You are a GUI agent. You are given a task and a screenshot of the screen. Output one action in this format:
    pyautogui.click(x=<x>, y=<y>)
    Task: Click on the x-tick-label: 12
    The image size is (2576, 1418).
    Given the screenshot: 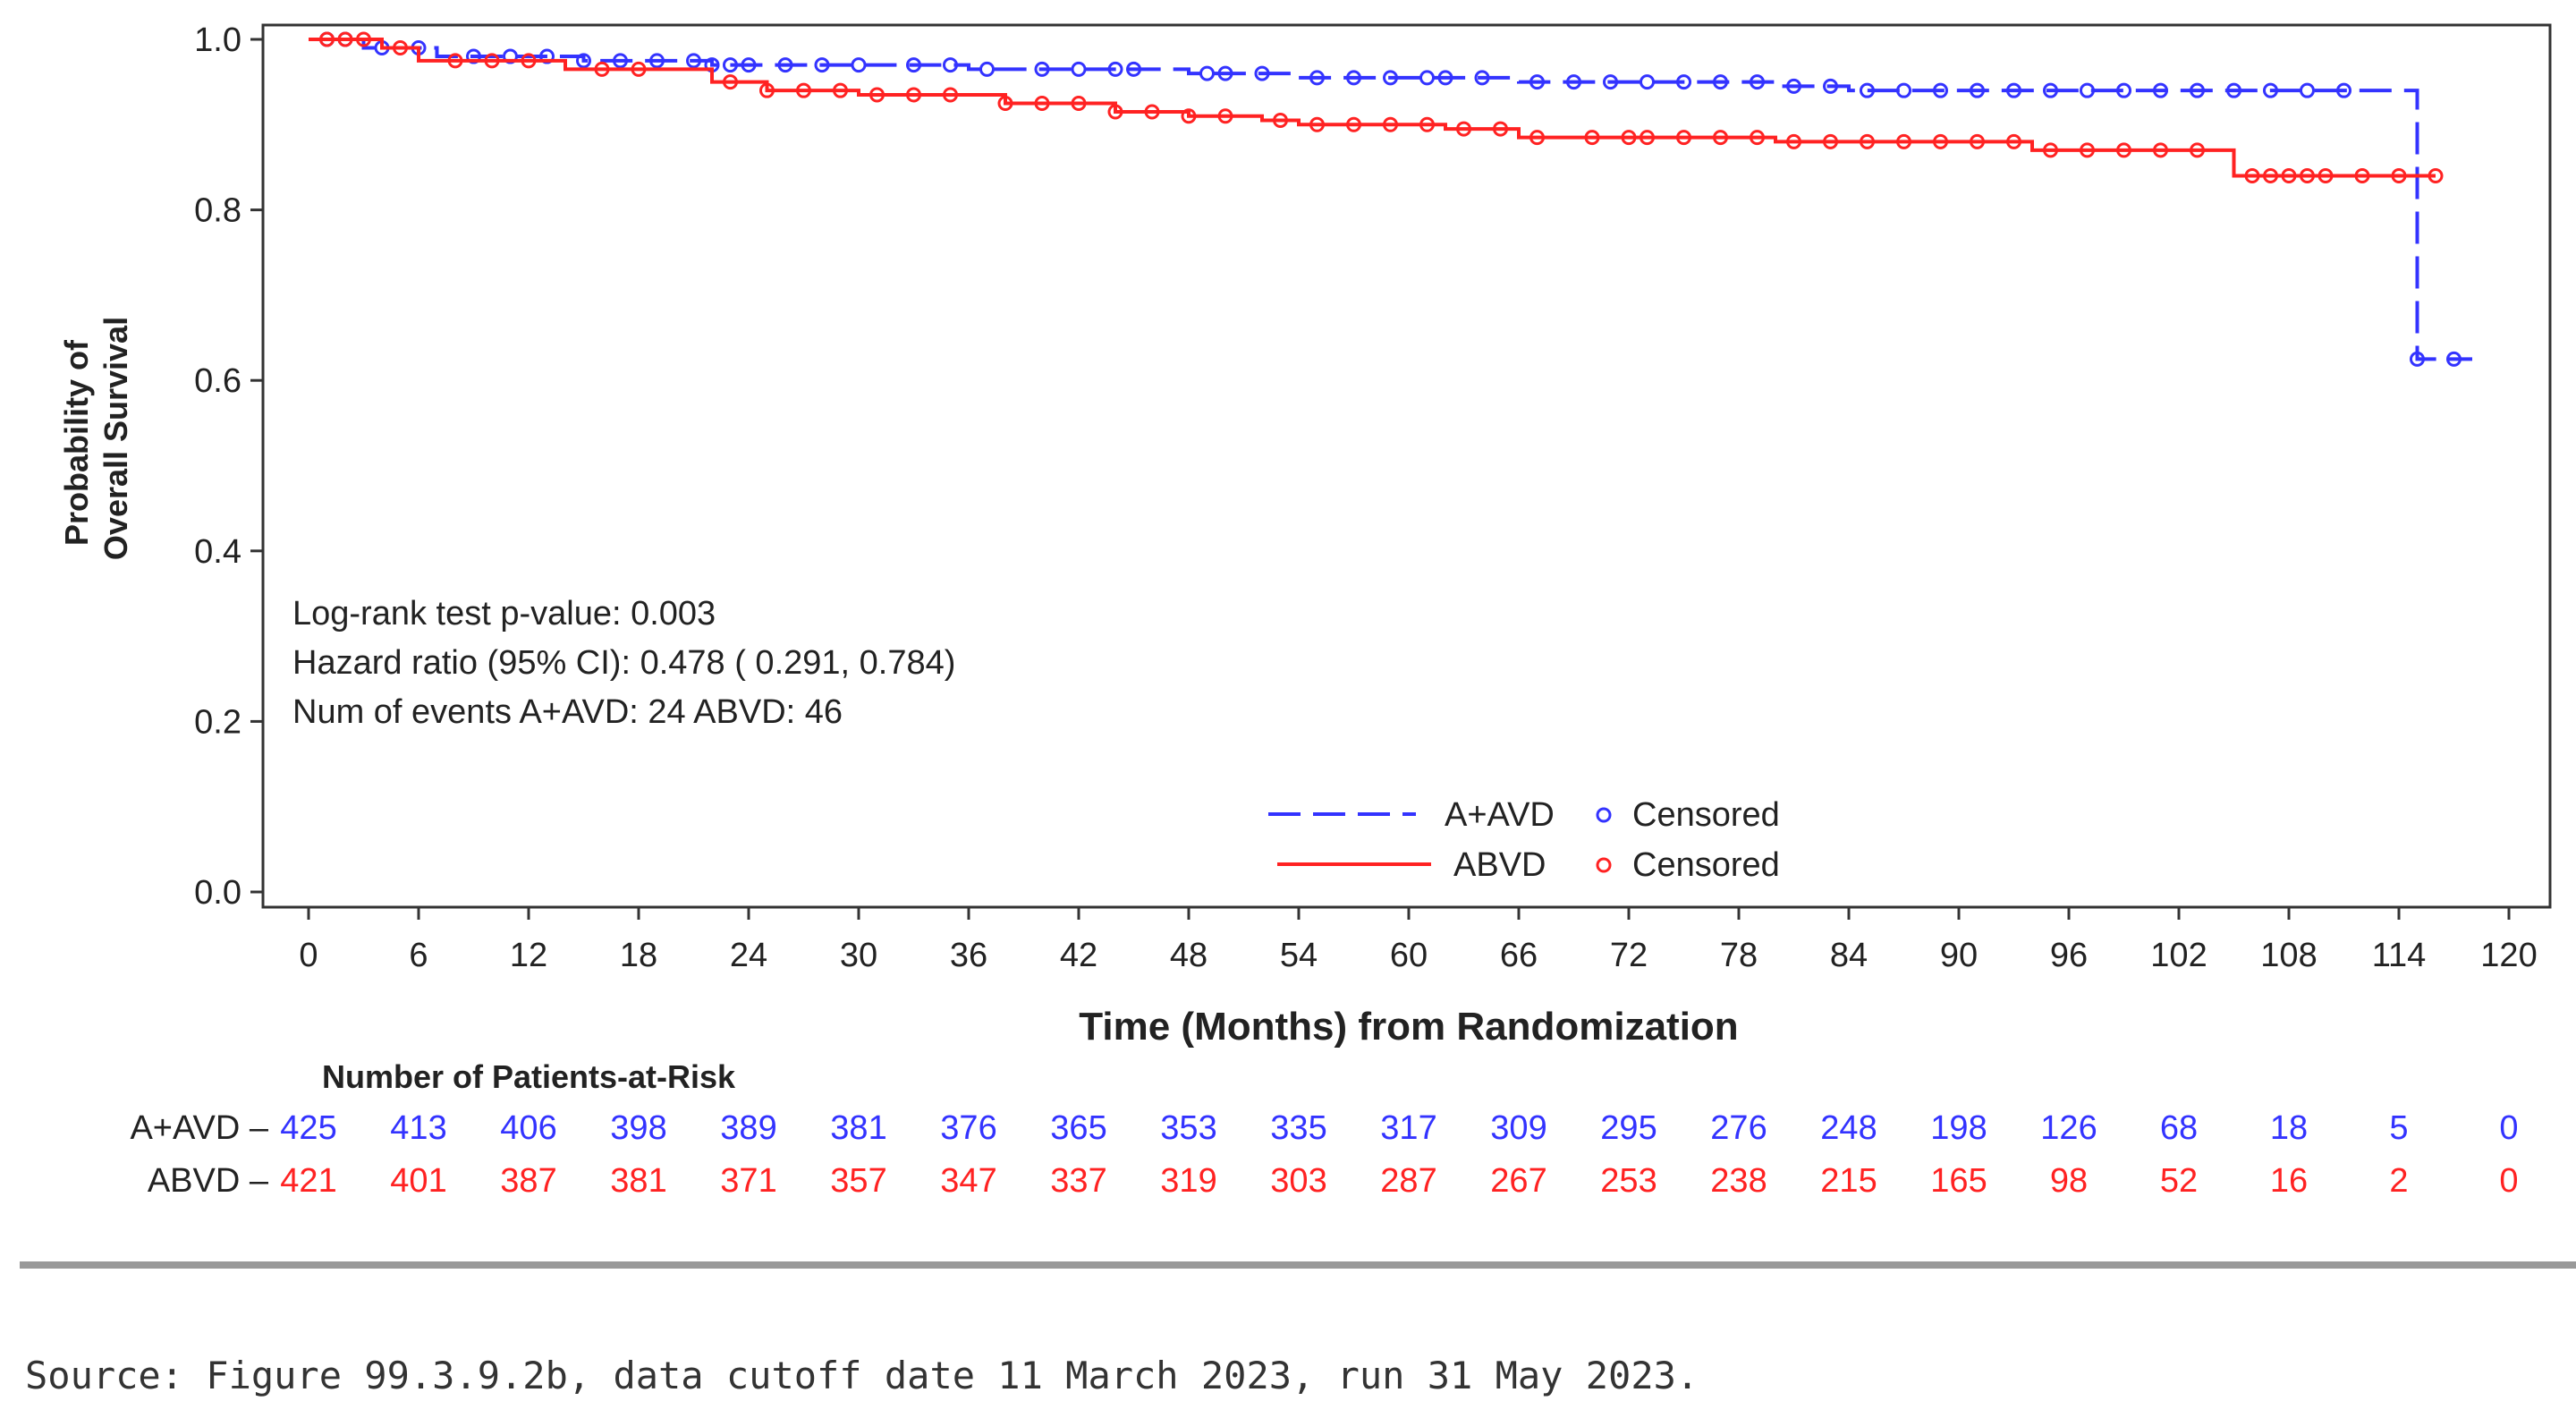 What is the action you would take?
    pyautogui.click(x=528, y=955)
    